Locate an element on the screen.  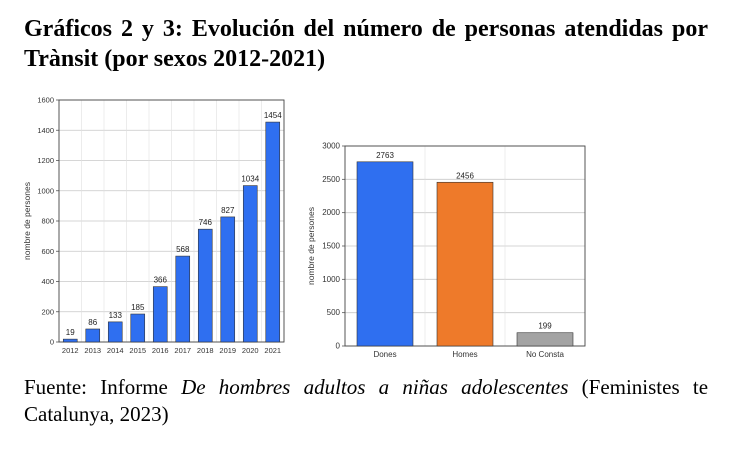
y-tick-label: 500 is located at coordinates (334, 312).